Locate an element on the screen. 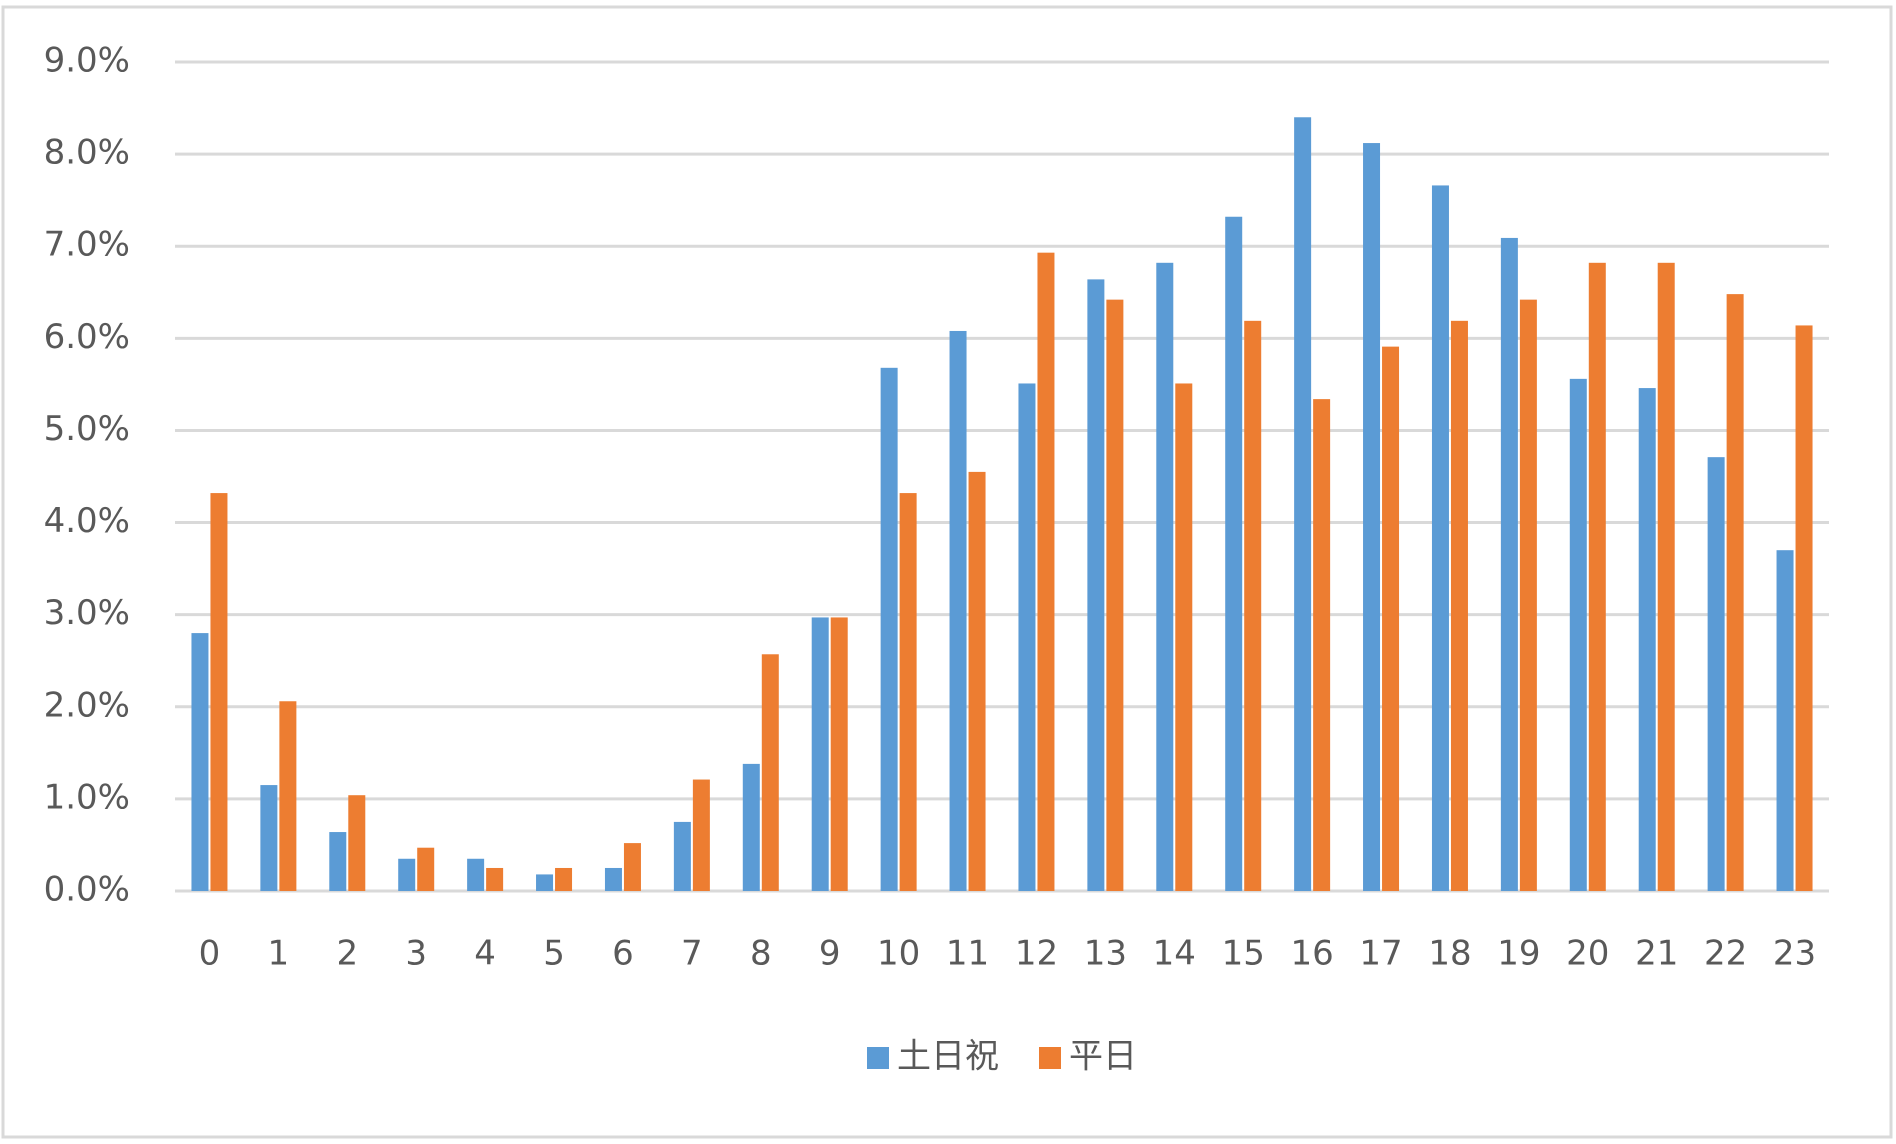 This screenshot has height=1144, width=1896. x-tick-label: 11 is located at coordinates (967, 954).